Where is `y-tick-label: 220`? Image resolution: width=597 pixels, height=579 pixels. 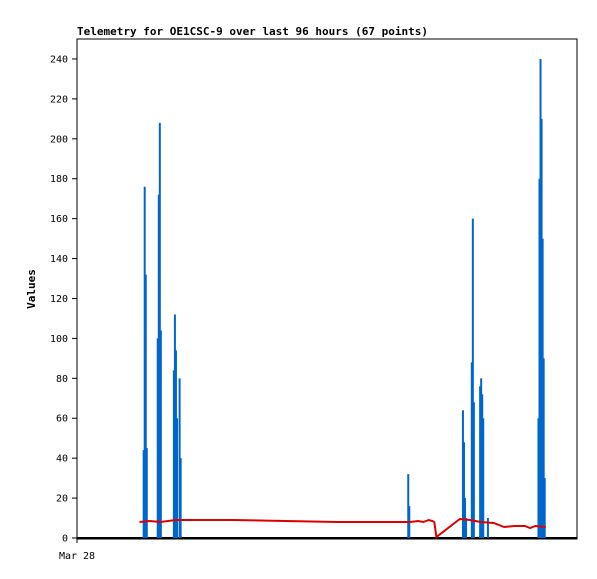
y-tick-label: 220 is located at coordinates (59, 99).